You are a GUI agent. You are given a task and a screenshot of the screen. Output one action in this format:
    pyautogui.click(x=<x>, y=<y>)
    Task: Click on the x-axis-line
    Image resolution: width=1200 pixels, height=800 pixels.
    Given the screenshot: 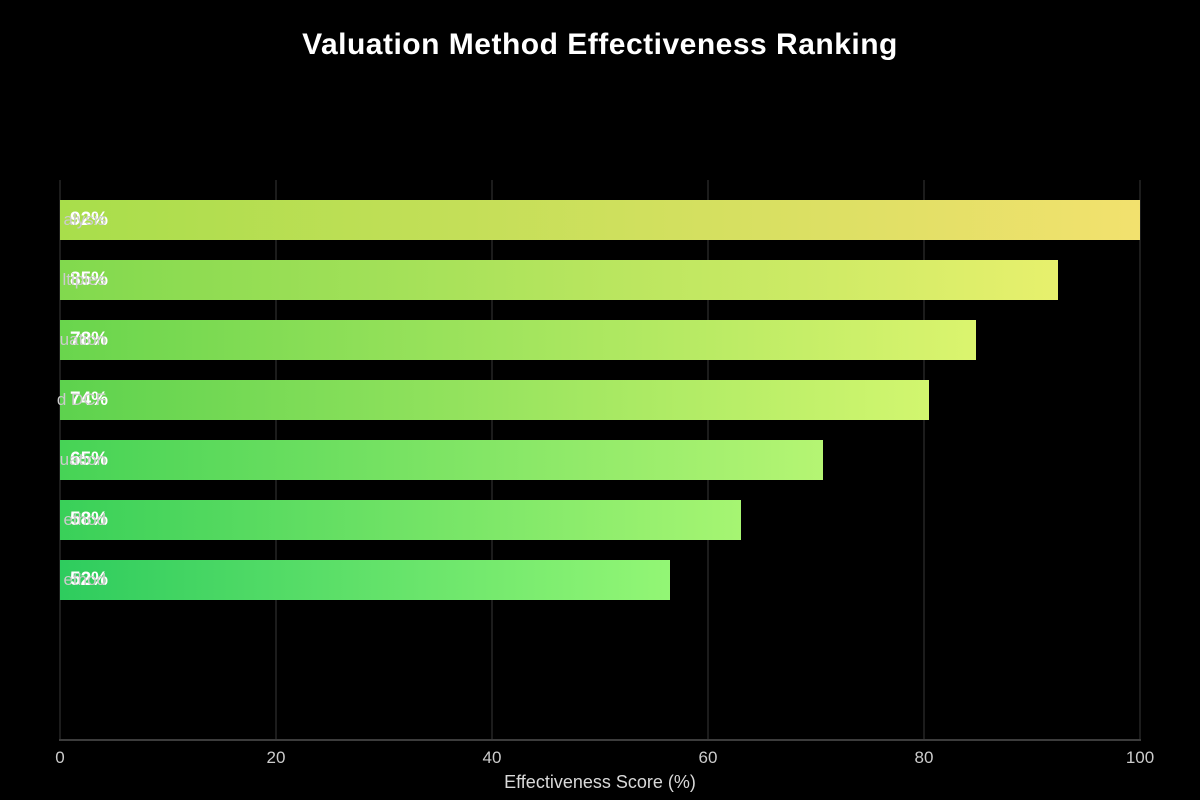 What is the action you would take?
    pyautogui.click(x=600, y=740)
    